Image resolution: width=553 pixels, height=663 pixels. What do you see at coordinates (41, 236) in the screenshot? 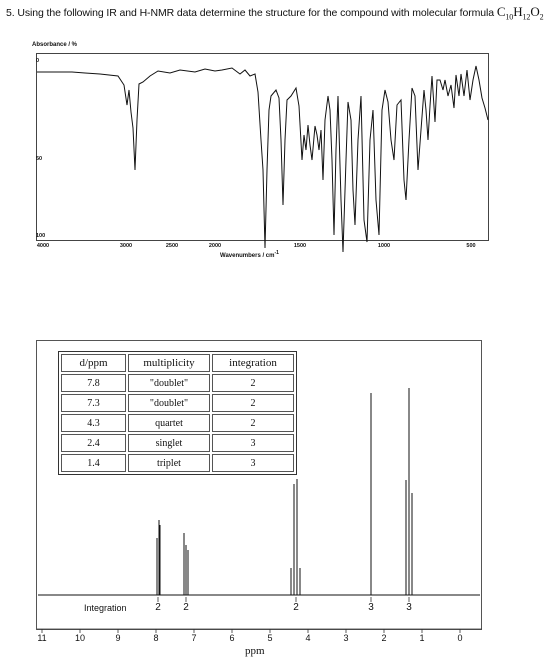
I see `ir-y-tick-100: 100` at bounding box center [41, 236].